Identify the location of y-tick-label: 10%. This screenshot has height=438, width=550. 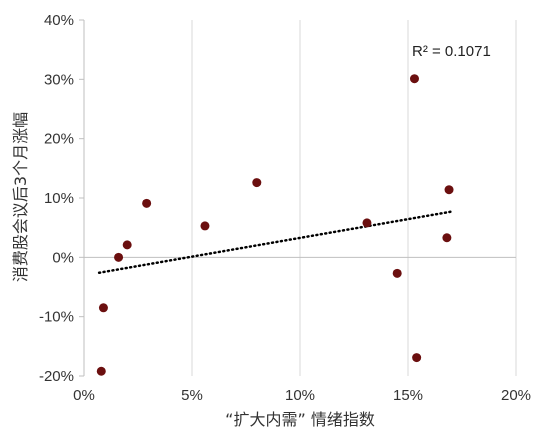
(59, 198).